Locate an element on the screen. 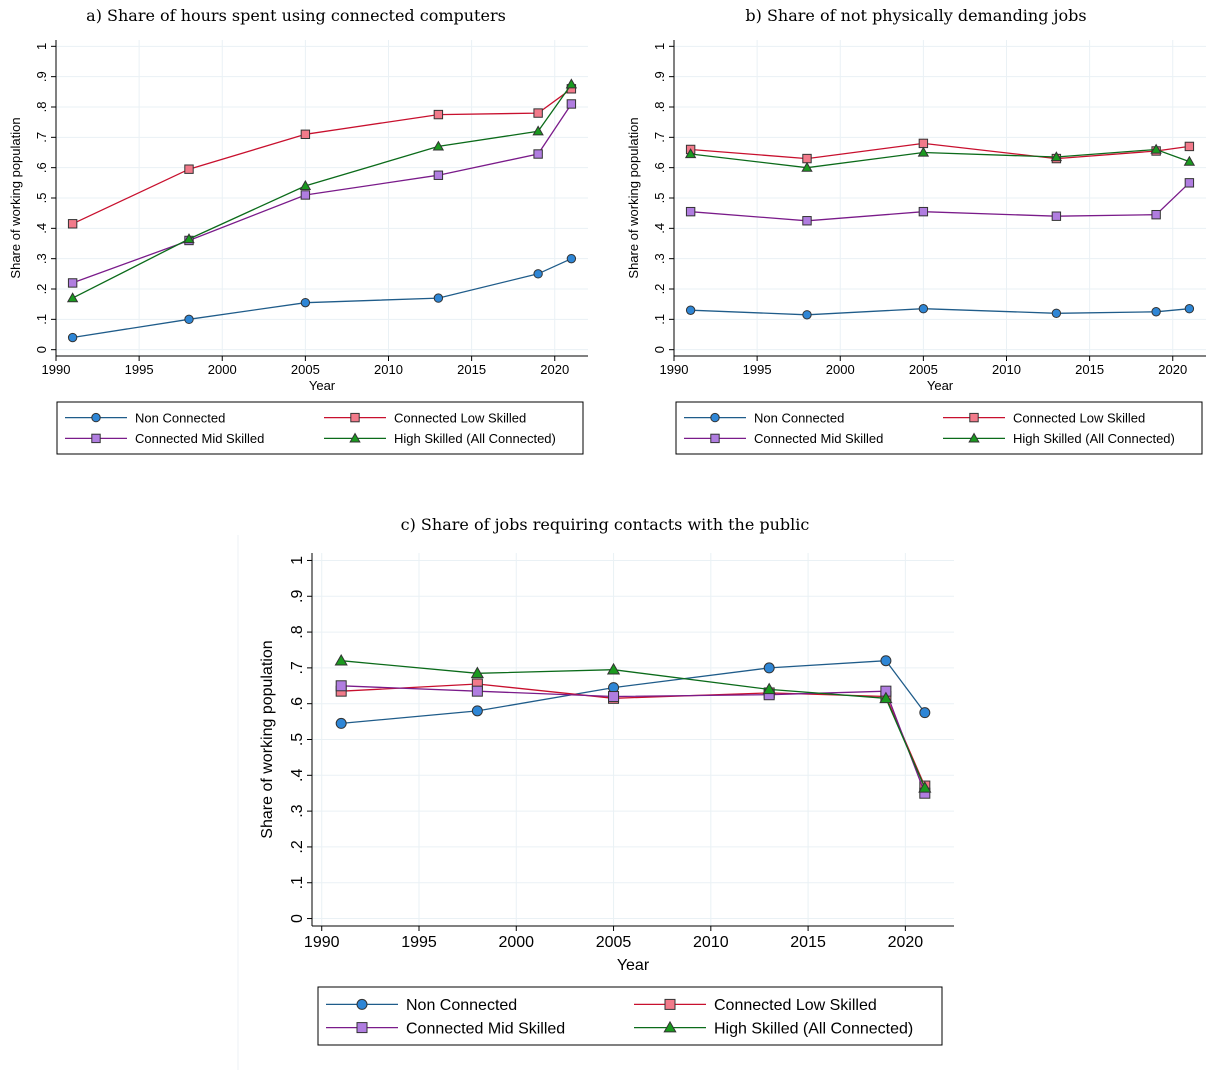 The image size is (1206, 1070). y-tick-label: .2 is located at coordinates (297, 846).